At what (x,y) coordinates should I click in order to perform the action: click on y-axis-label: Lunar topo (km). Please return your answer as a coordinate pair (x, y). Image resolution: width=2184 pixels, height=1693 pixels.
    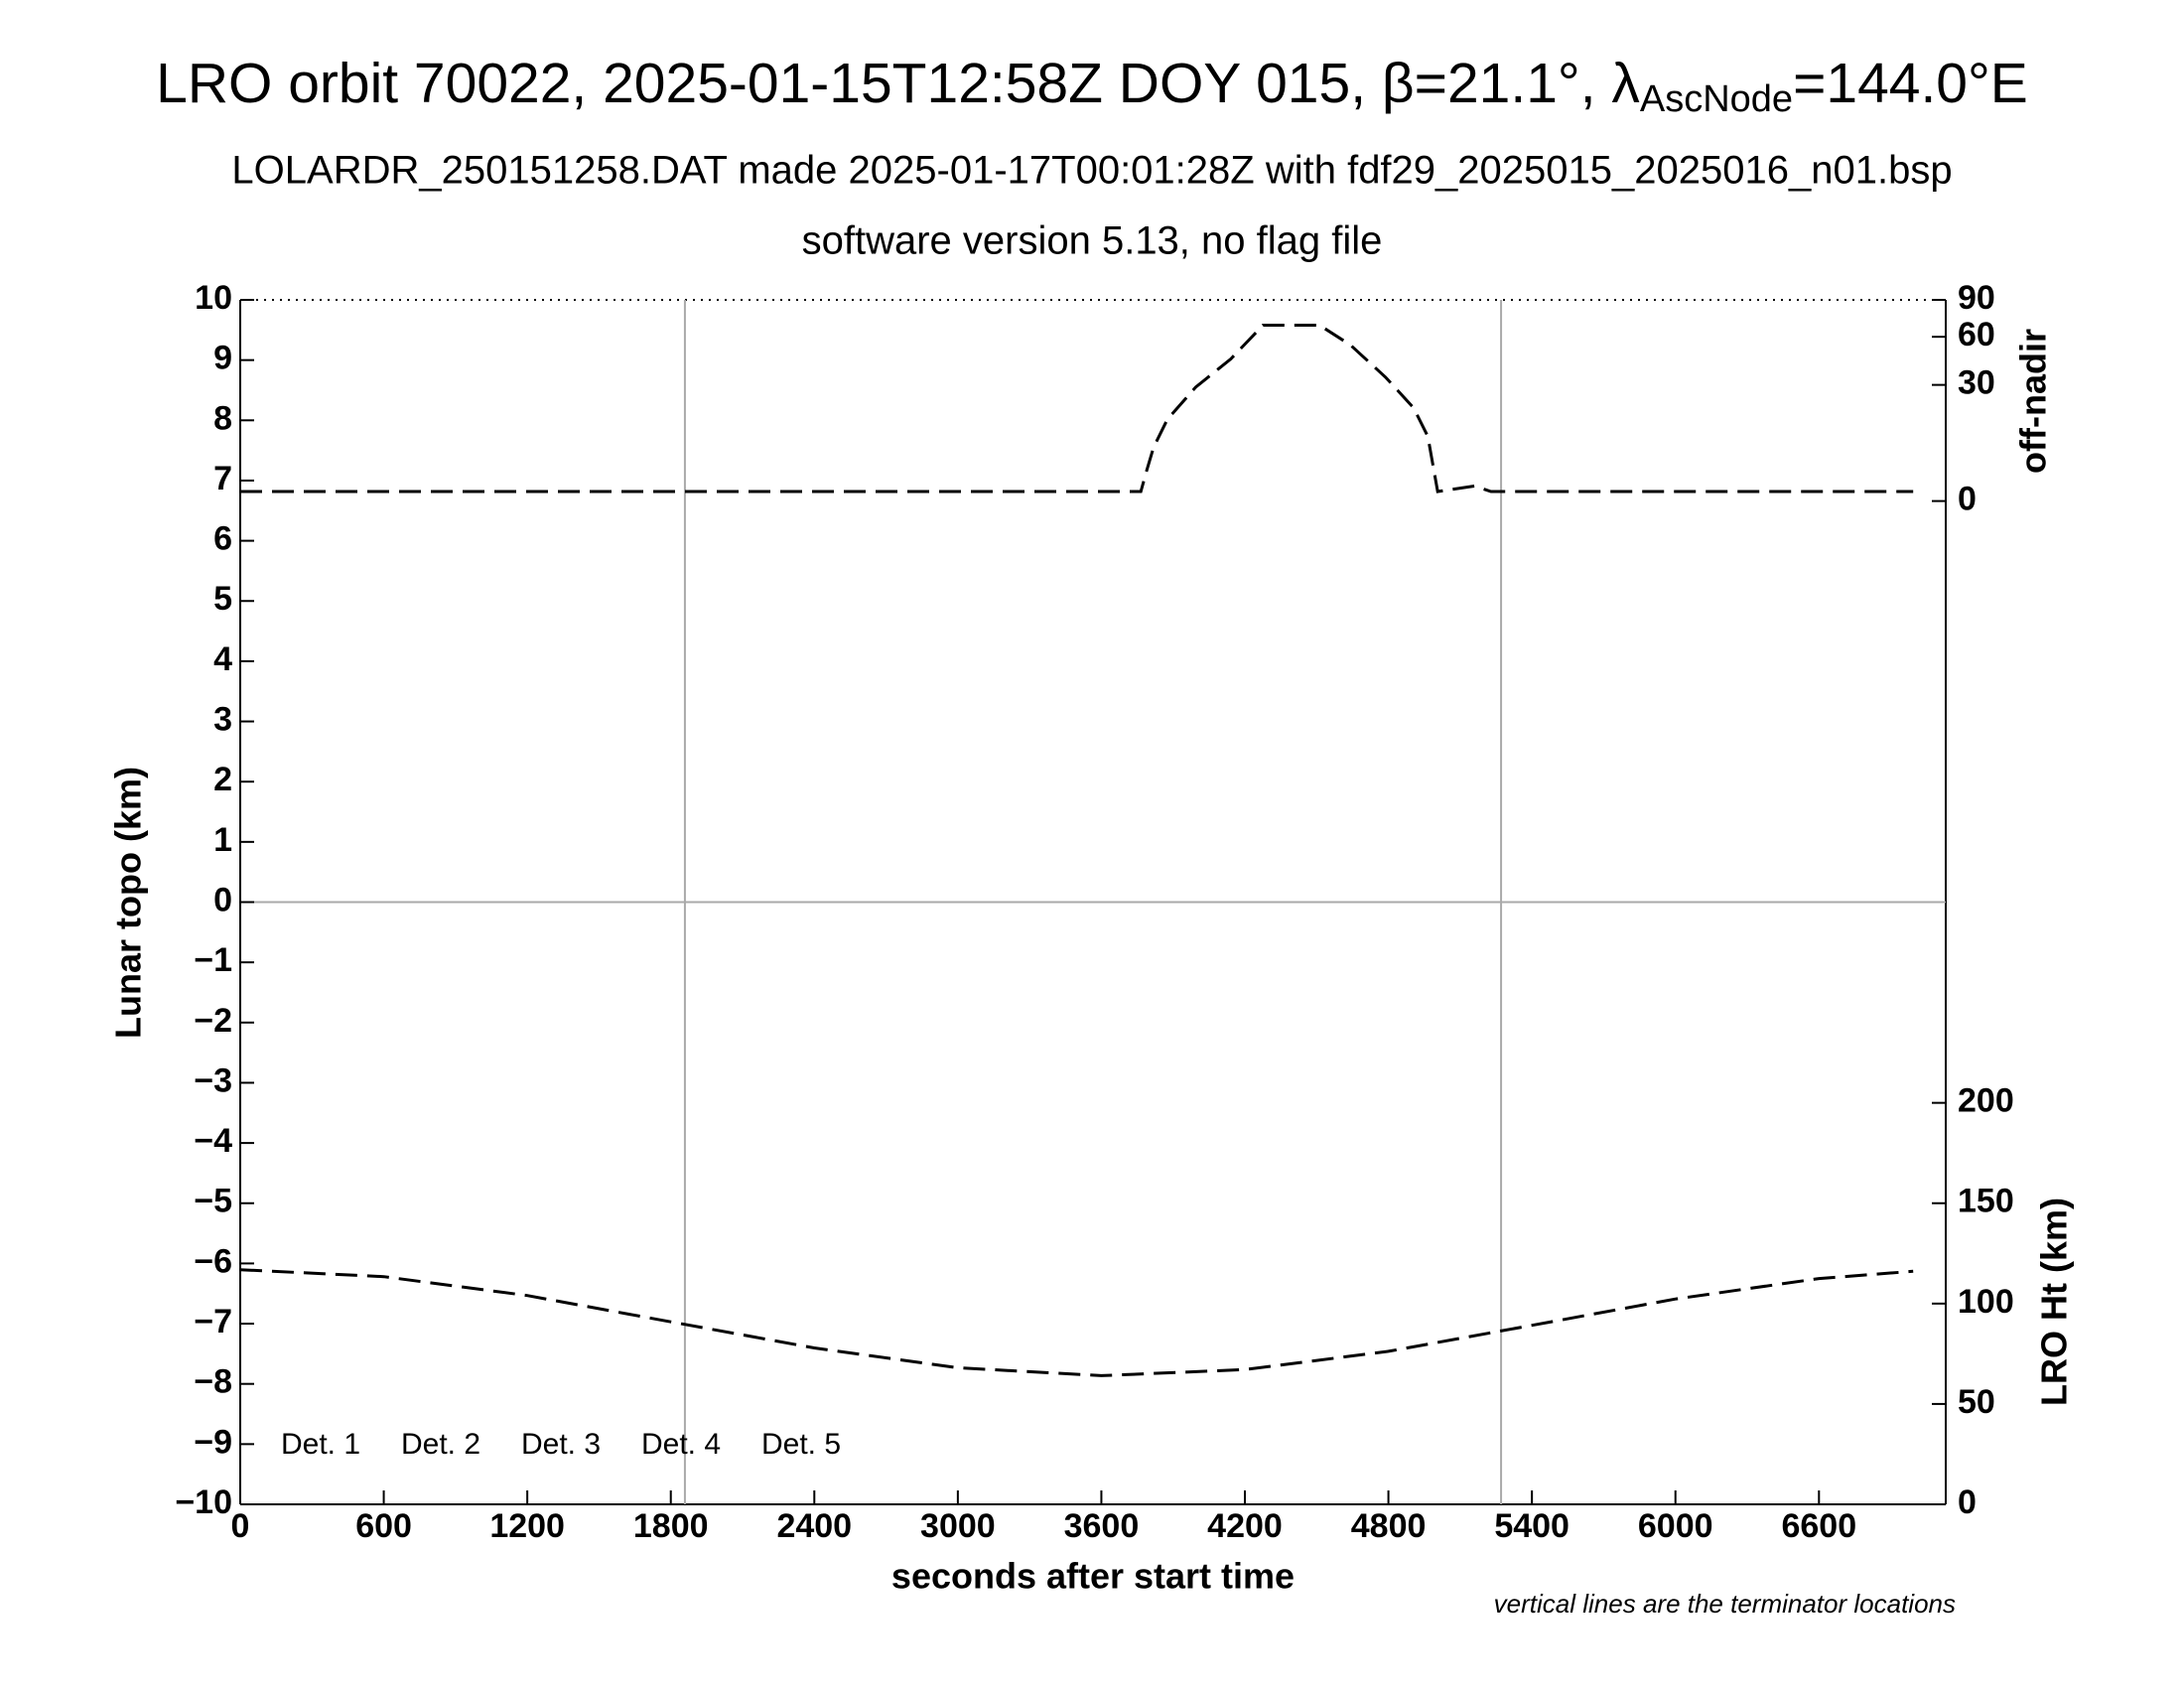
    Looking at the image, I should click on (128, 903).